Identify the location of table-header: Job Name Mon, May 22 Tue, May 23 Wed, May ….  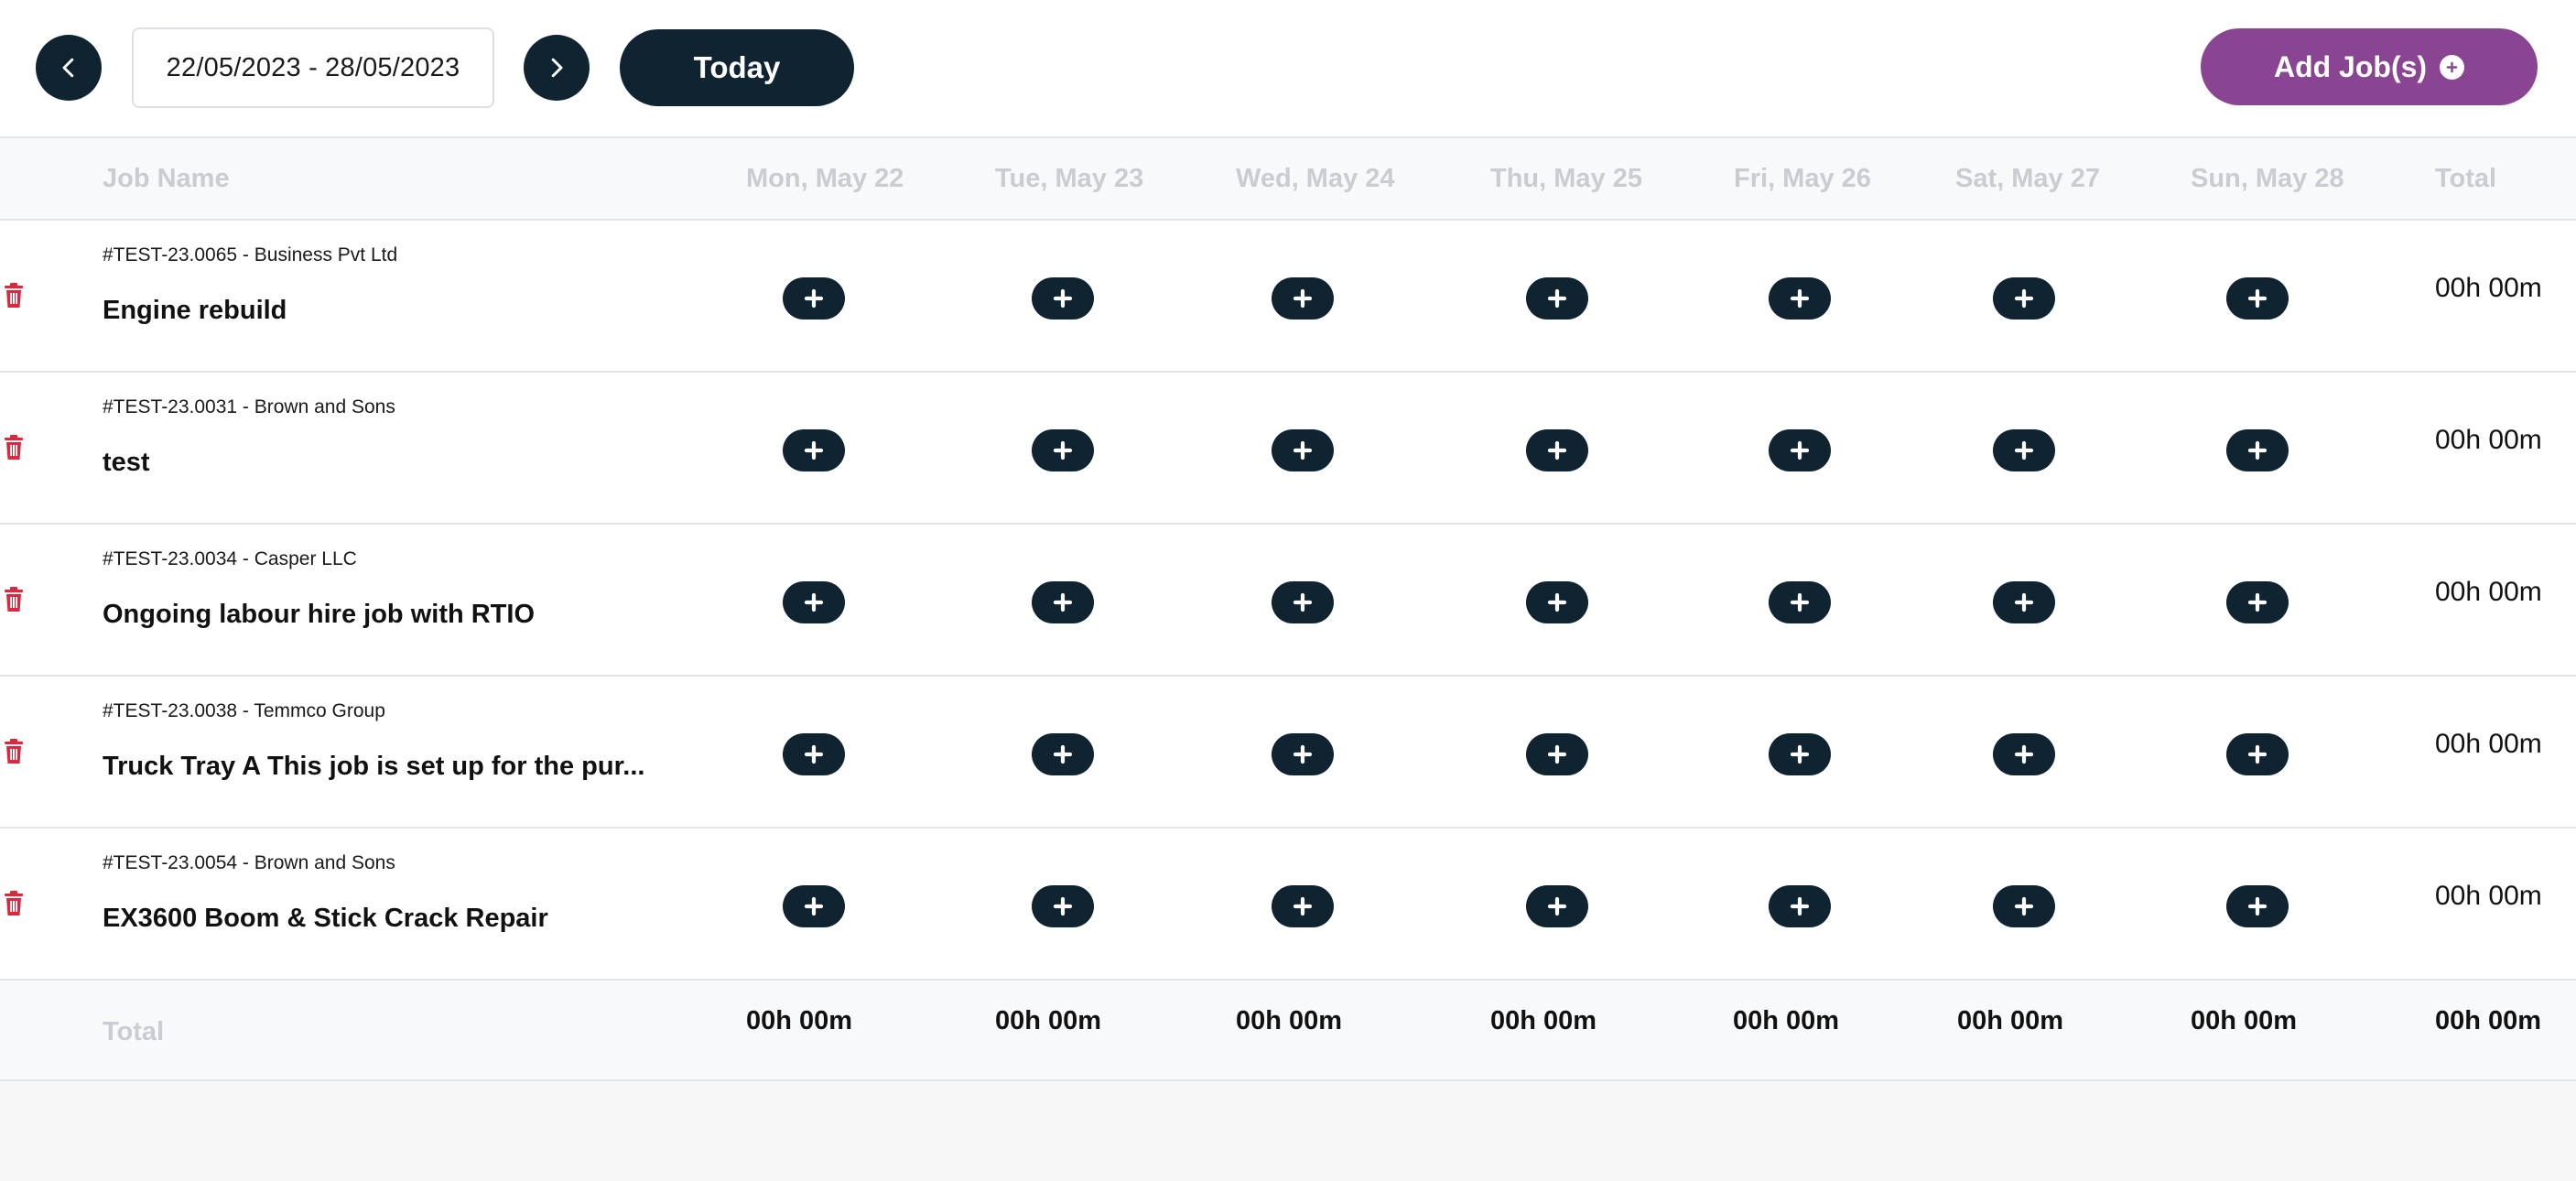
(1288, 180).